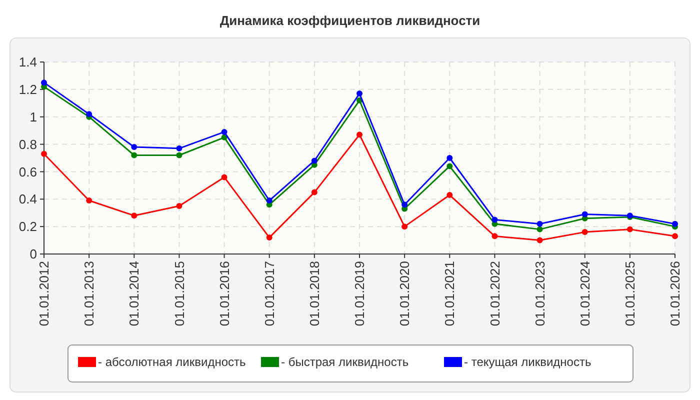  What do you see at coordinates (450, 293) in the screenshot?
I see `x-tick-label: 01.01.2021` at bounding box center [450, 293].